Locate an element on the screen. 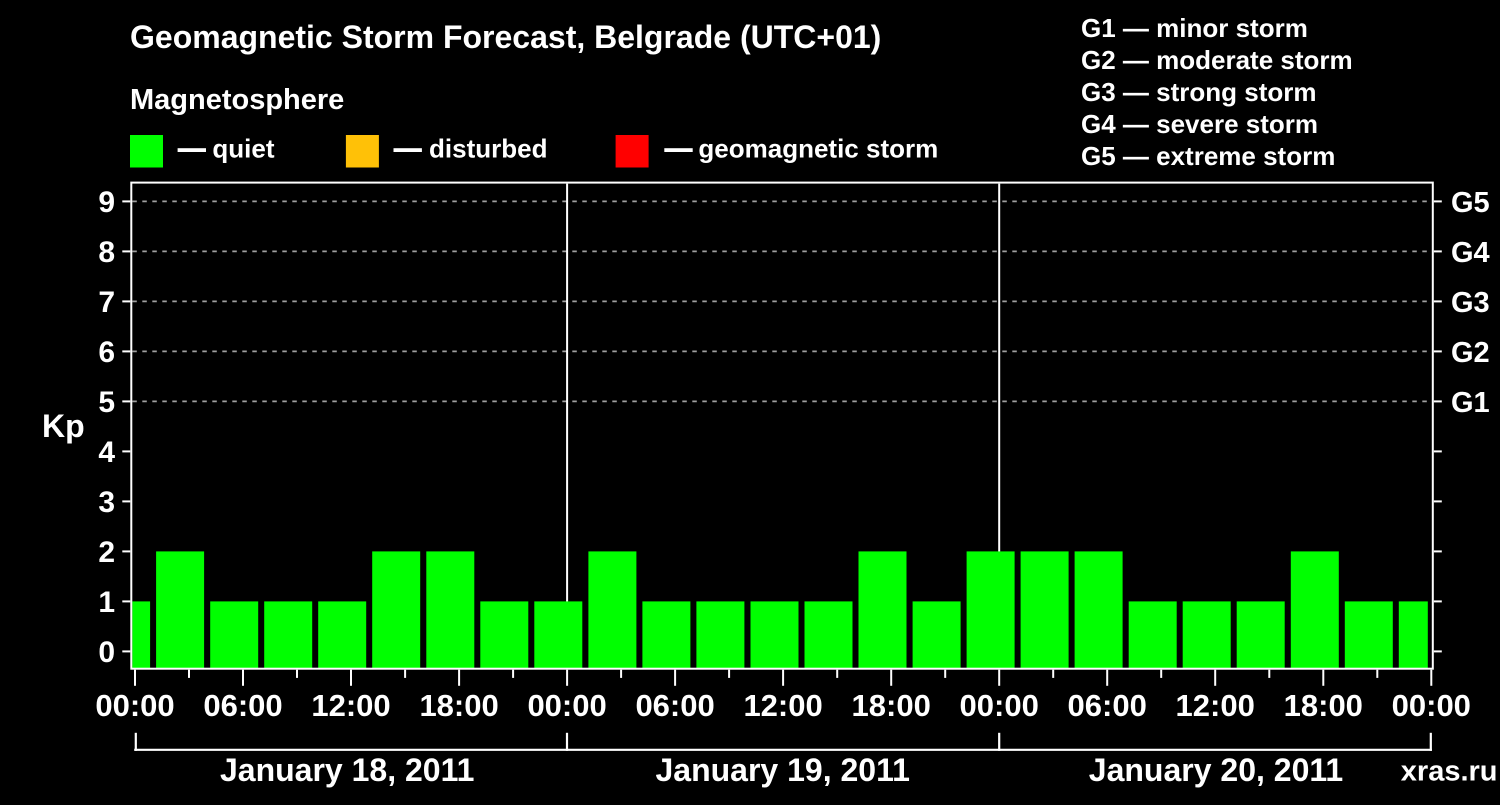 This screenshot has width=1500, height=805. svg-text: 4 is located at coordinates (106, 452).